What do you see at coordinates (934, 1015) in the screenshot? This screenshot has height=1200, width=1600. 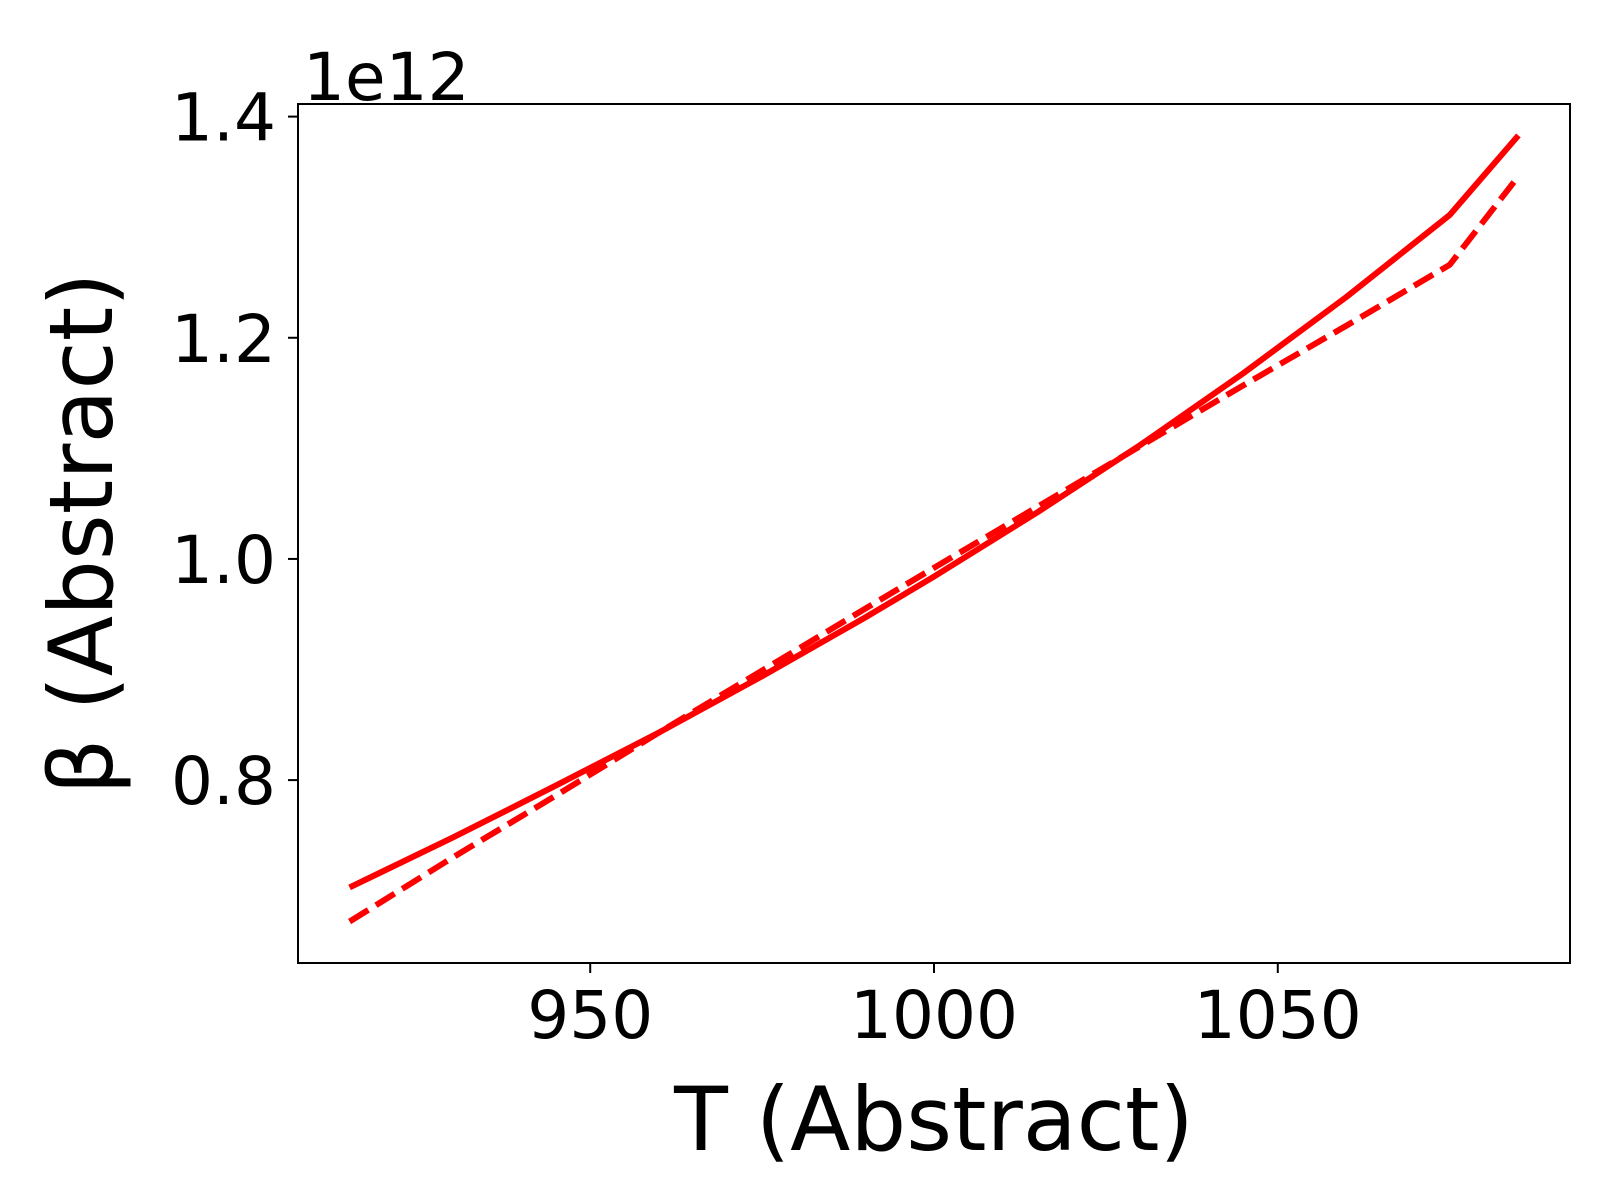 I see `x-tick-label: 1000` at bounding box center [934, 1015].